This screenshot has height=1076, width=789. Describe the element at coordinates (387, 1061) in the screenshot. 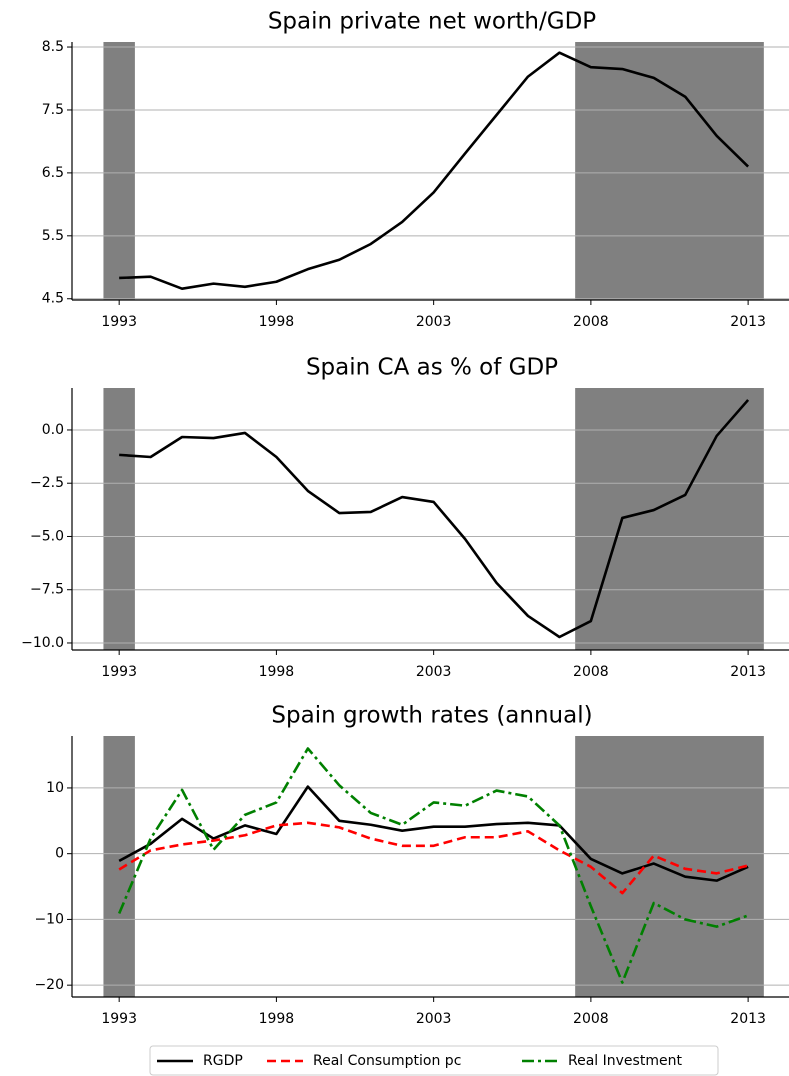

I see `legend-label: Real Consumption pc` at that location.